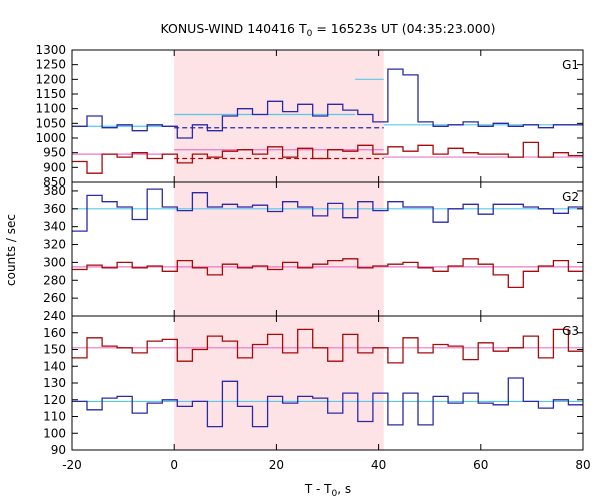  What do you see at coordinates (50, 123) in the screenshot?
I see `g1-ytick-label: 1050` at bounding box center [50, 123].